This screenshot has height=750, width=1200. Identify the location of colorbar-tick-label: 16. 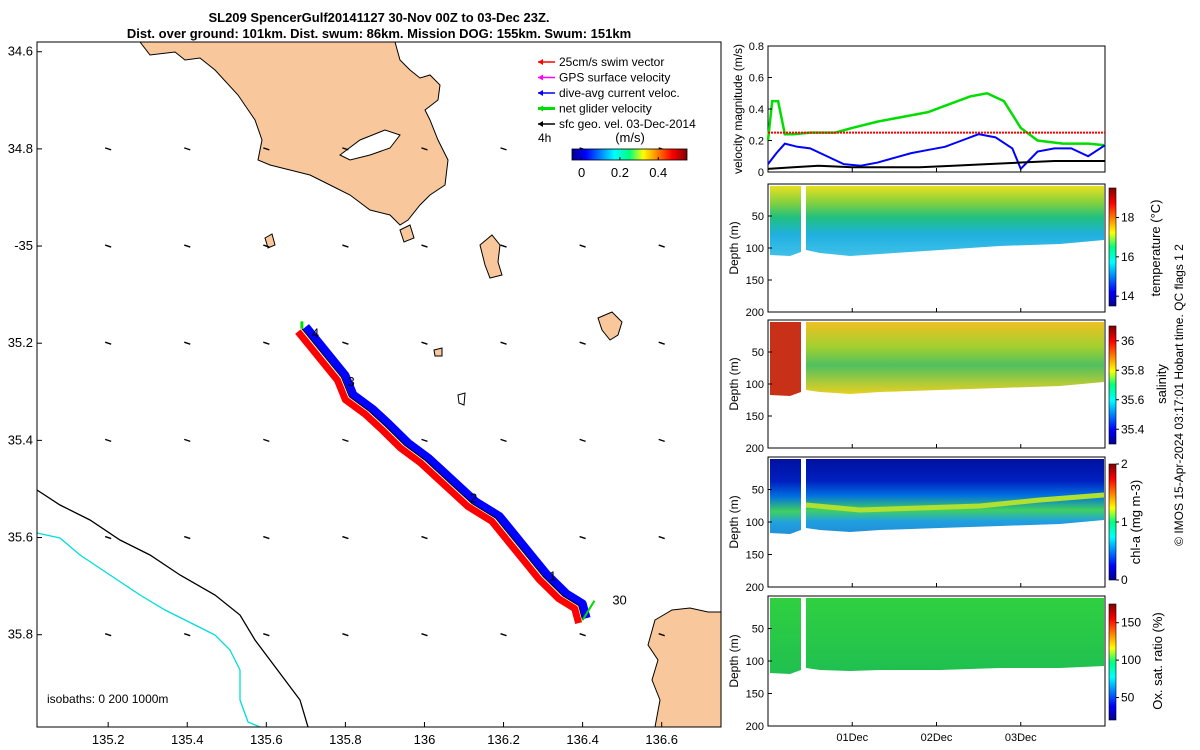
(1128, 257).